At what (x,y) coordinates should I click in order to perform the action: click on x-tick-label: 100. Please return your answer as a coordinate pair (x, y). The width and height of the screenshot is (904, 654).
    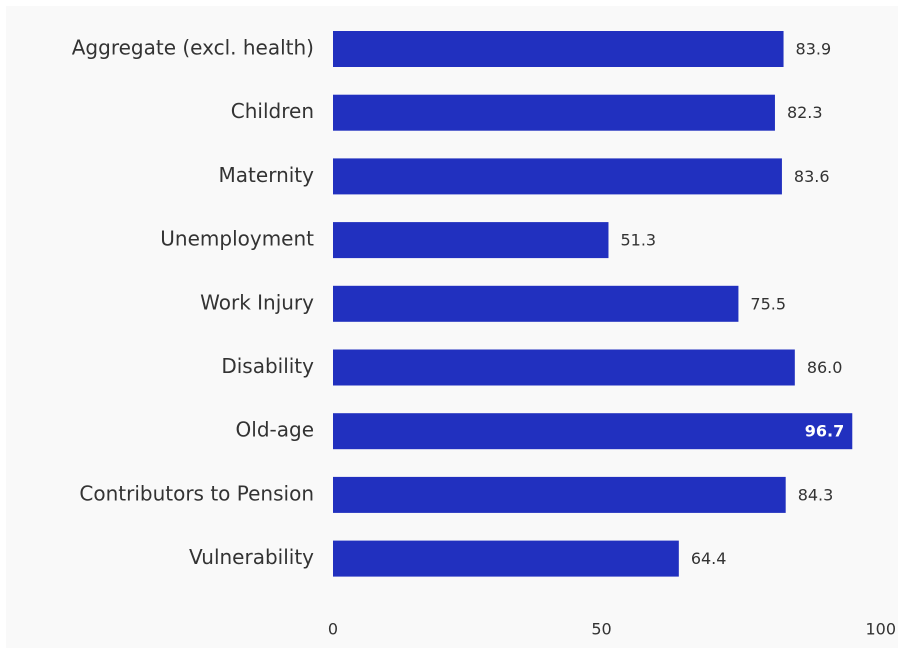
    Looking at the image, I should click on (880, 629).